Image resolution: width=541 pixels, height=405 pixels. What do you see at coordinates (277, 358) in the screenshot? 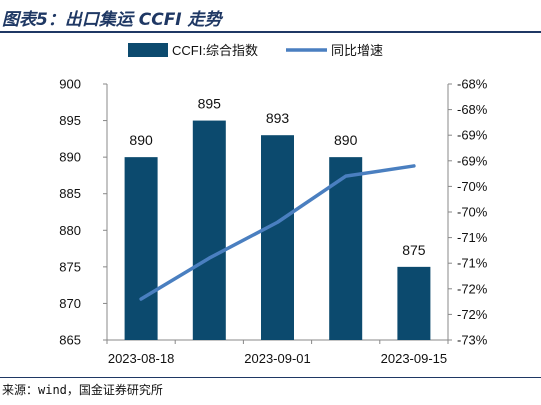
I see `x-tick-label: 2023-09-01` at bounding box center [277, 358].